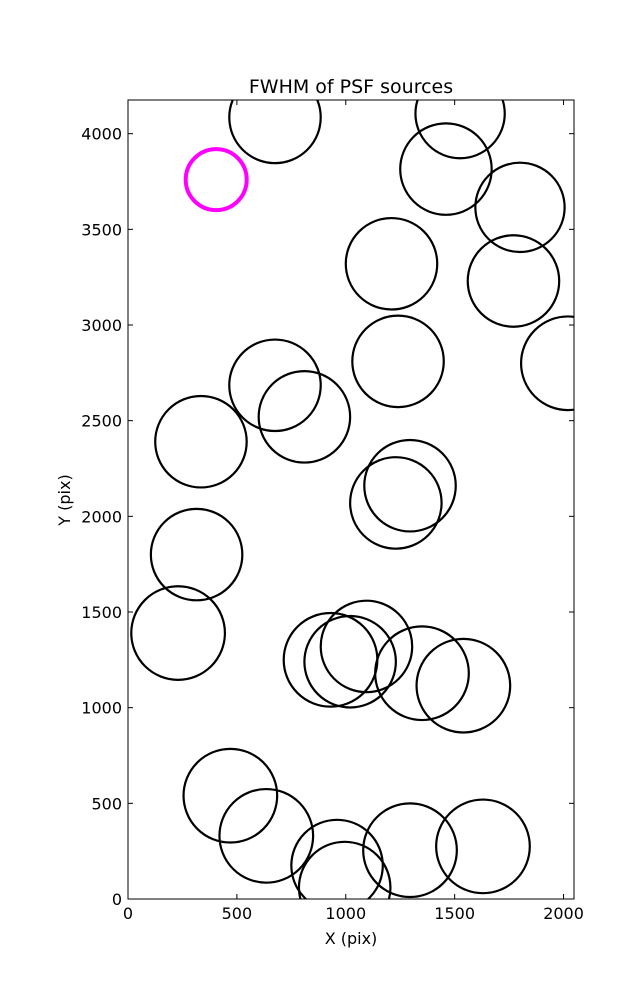 Image resolution: width=637 pixels, height=1000 pixels. I want to click on y-tick-label: 3500, so click(101, 229).